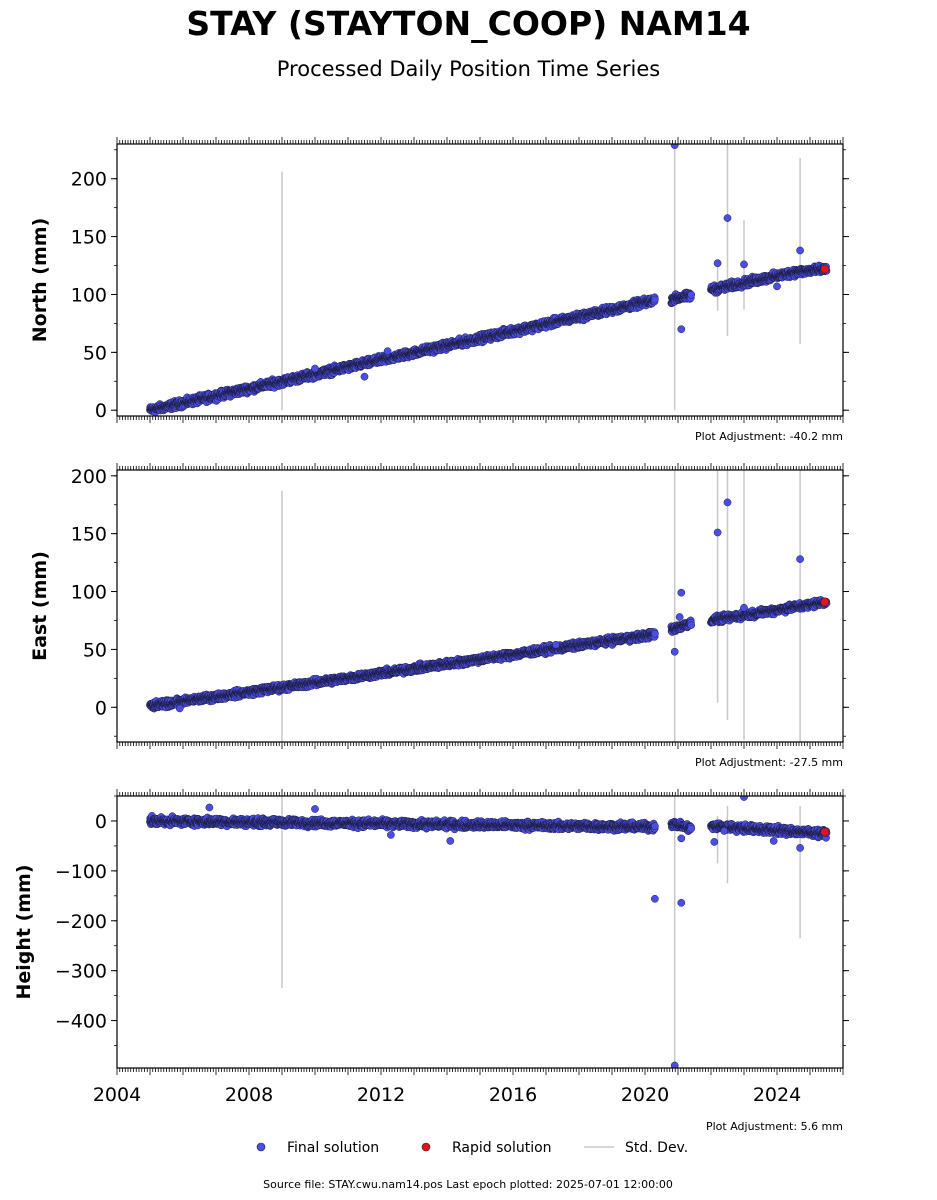 The width and height of the screenshot is (937, 1200). What do you see at coordinates (89, 180) in the screenshot?
I see `y-tick-label: 200` at bounding box center [89, 180].